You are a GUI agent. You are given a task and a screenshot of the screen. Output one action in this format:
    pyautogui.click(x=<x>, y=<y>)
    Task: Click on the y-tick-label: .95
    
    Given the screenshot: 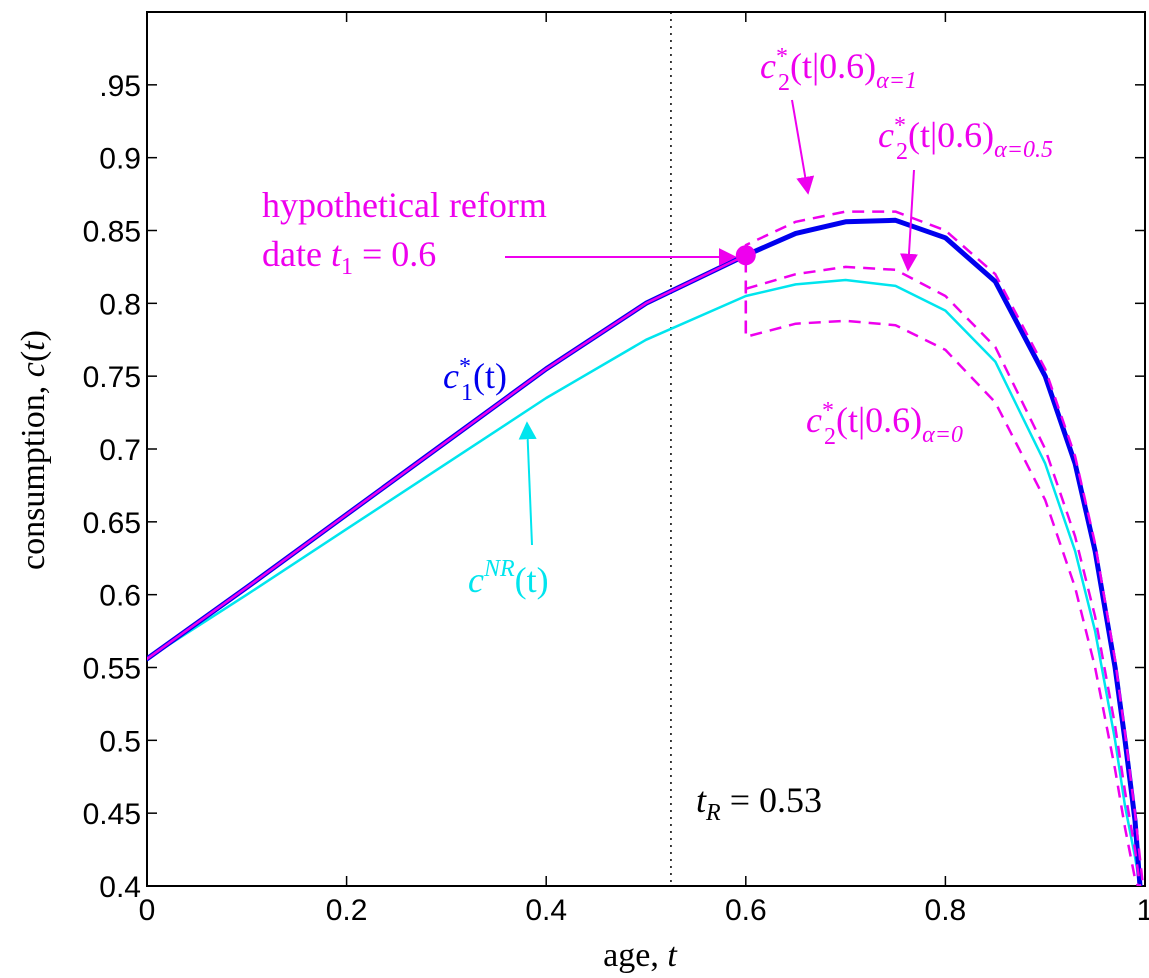 What is the action you would take?
    pyautogui.click(x=120, y=86)
    